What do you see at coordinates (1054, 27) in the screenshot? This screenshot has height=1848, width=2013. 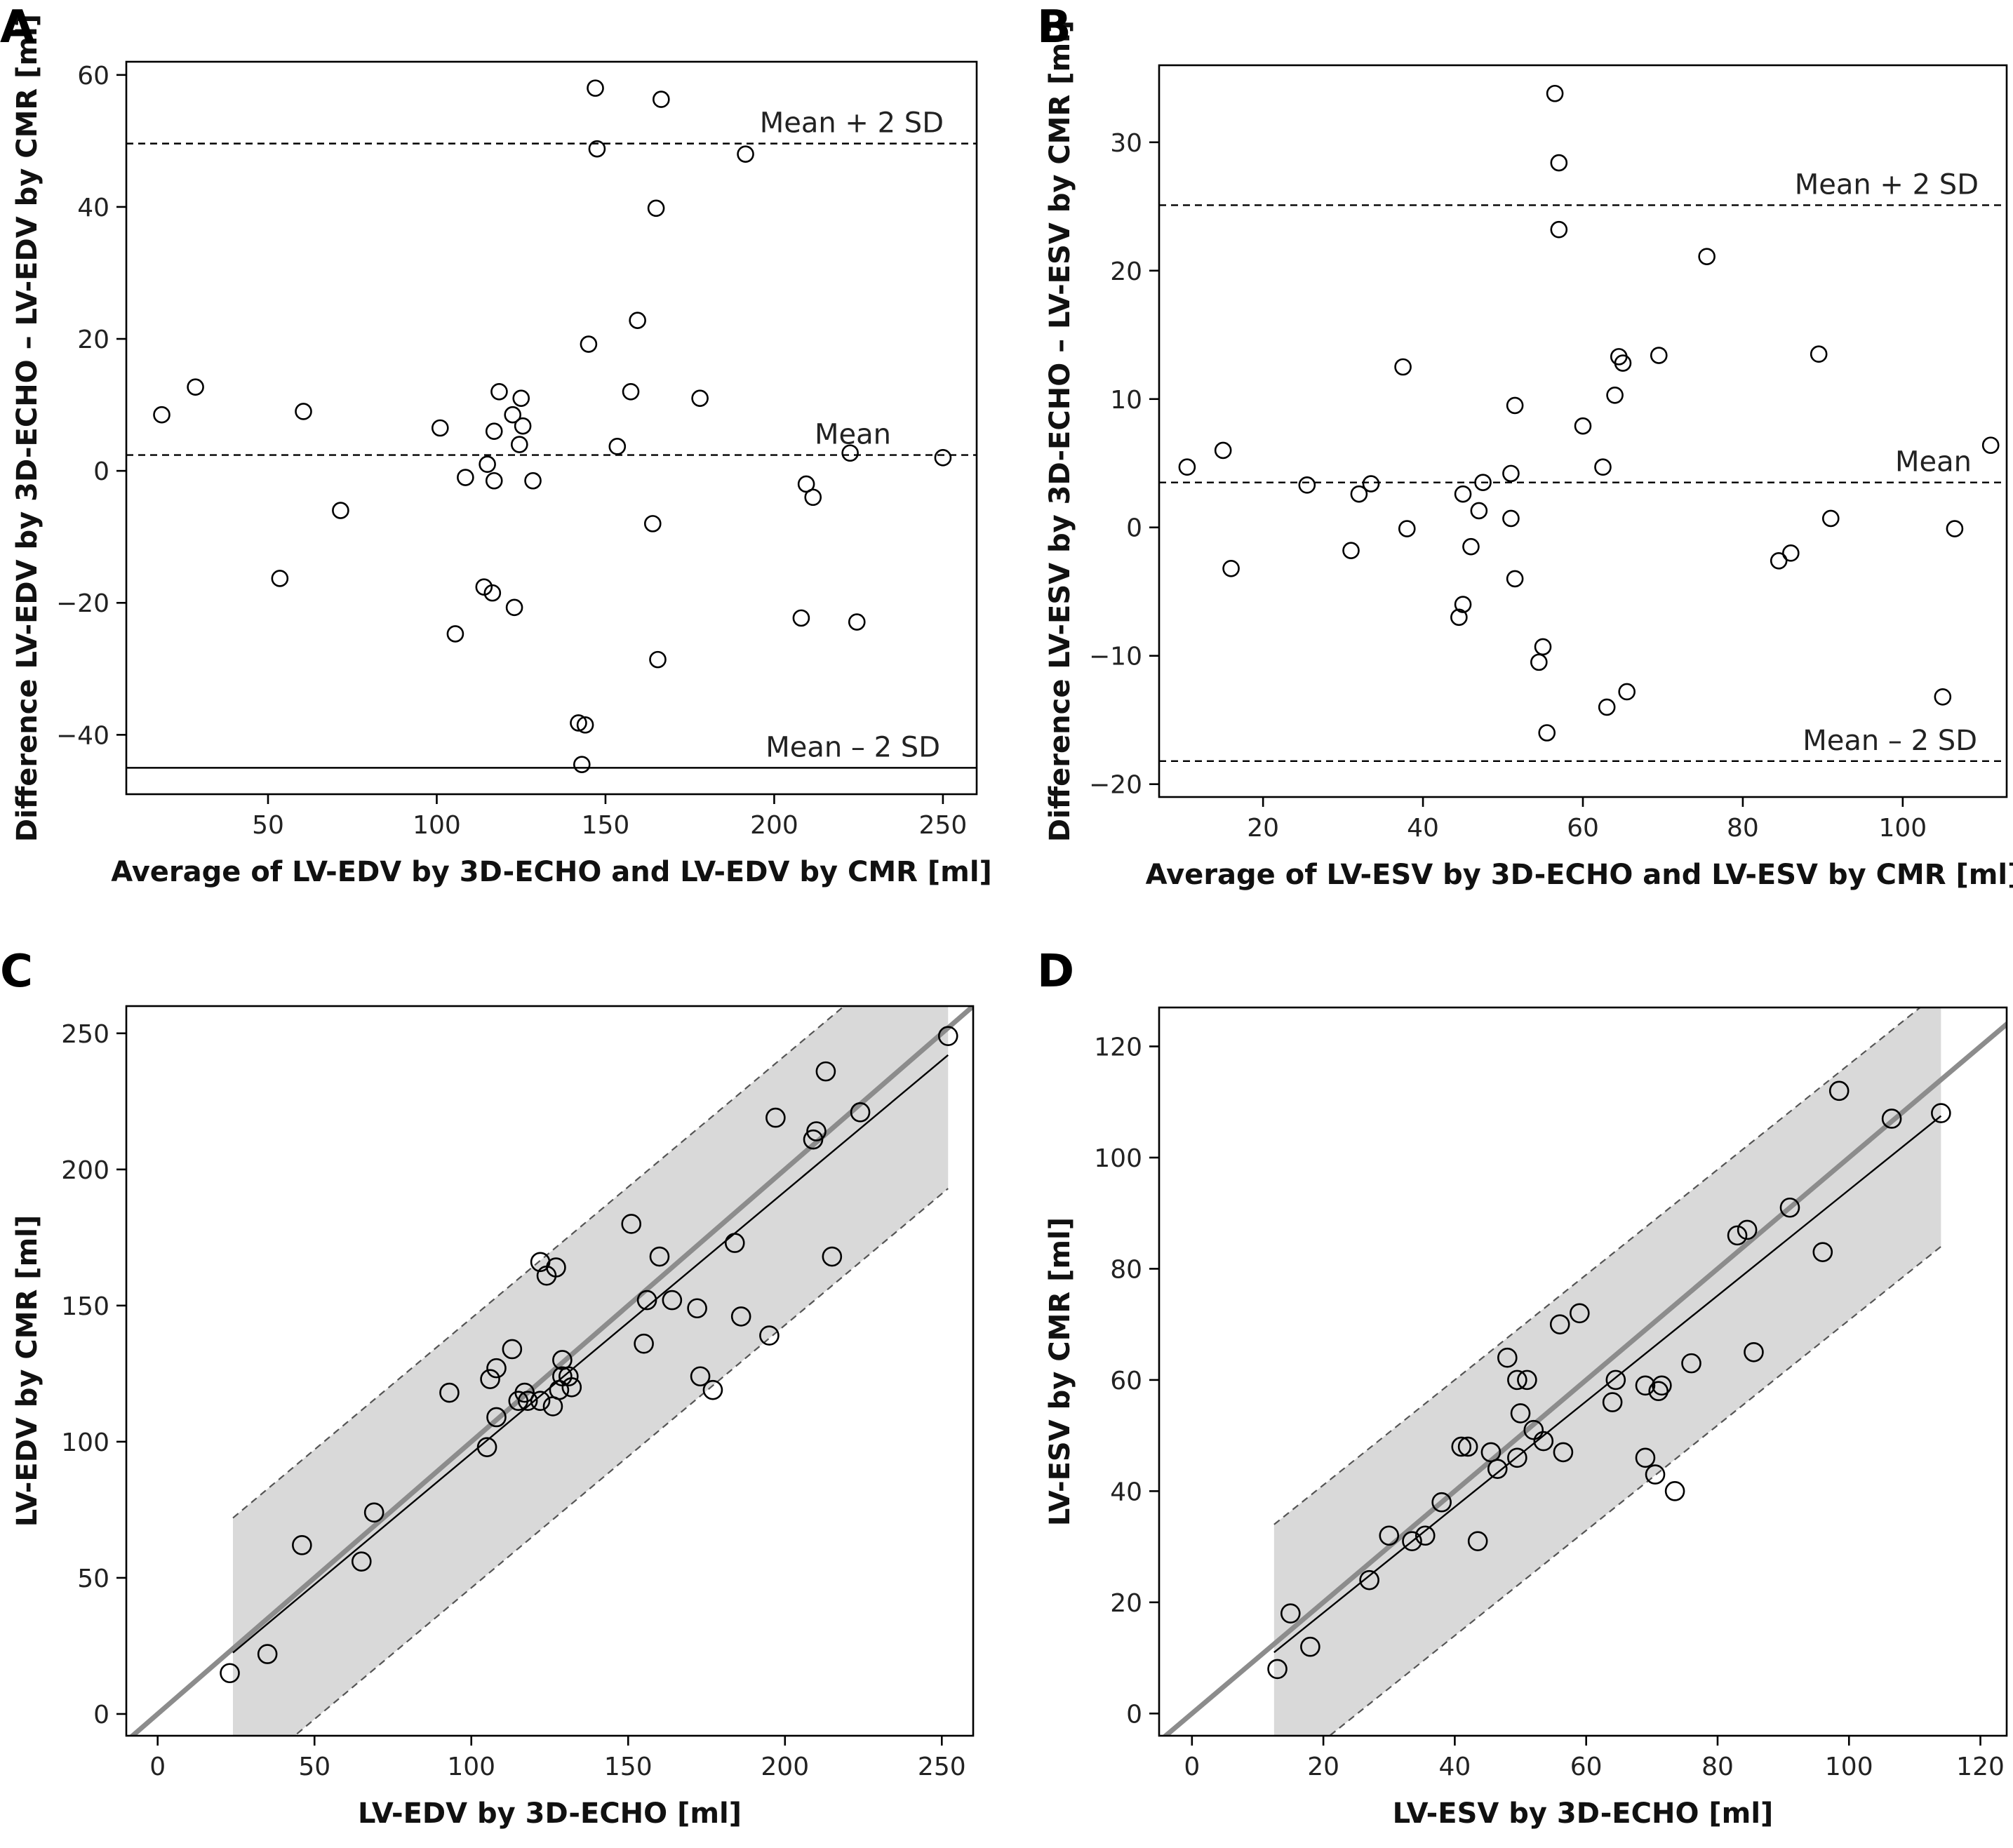 I see `panel-letter: B` at bounding box center [1054, 27].